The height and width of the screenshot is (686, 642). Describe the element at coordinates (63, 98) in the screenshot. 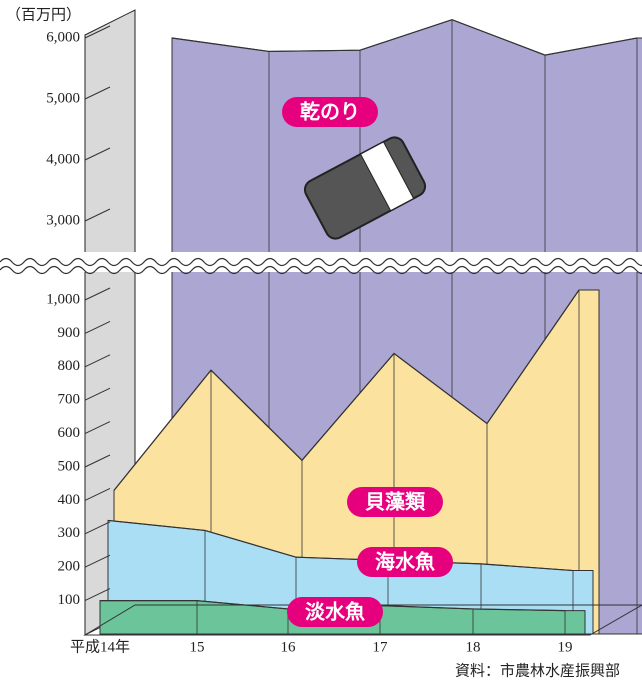

I see `y-tick-label: 5,000` at that location.